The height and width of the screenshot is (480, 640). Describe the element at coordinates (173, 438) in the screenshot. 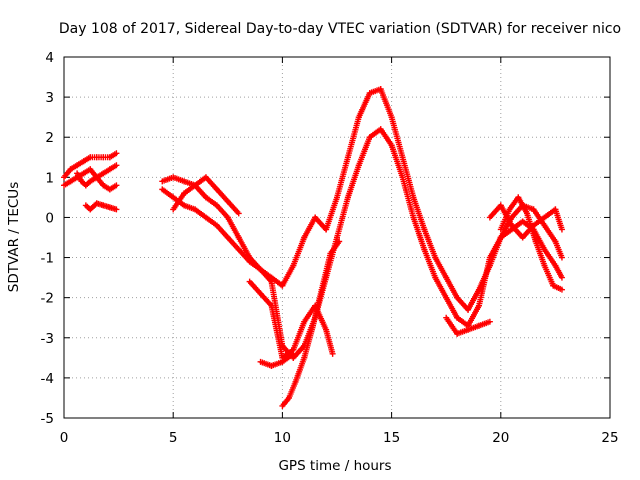

I see `x-tick-label: 5` at that location.